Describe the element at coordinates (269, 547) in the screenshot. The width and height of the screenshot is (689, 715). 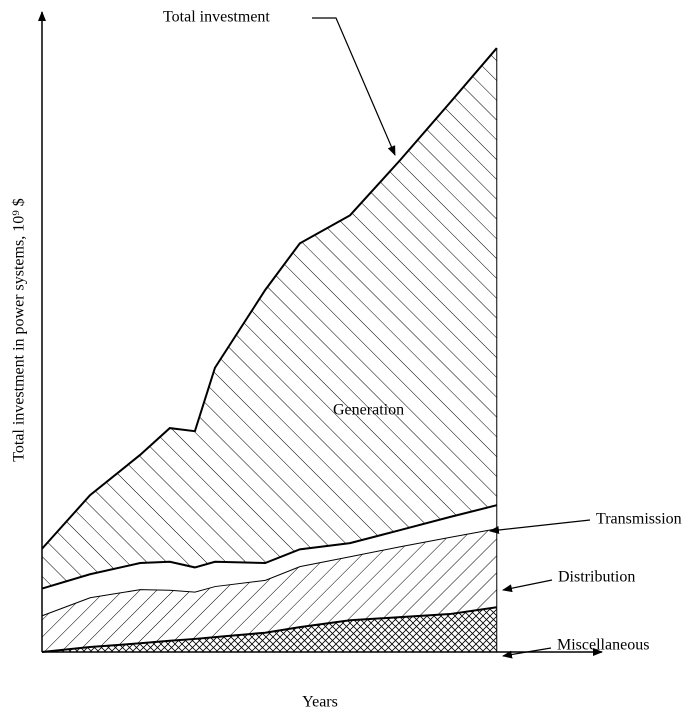
I see `area-edge` at that location.